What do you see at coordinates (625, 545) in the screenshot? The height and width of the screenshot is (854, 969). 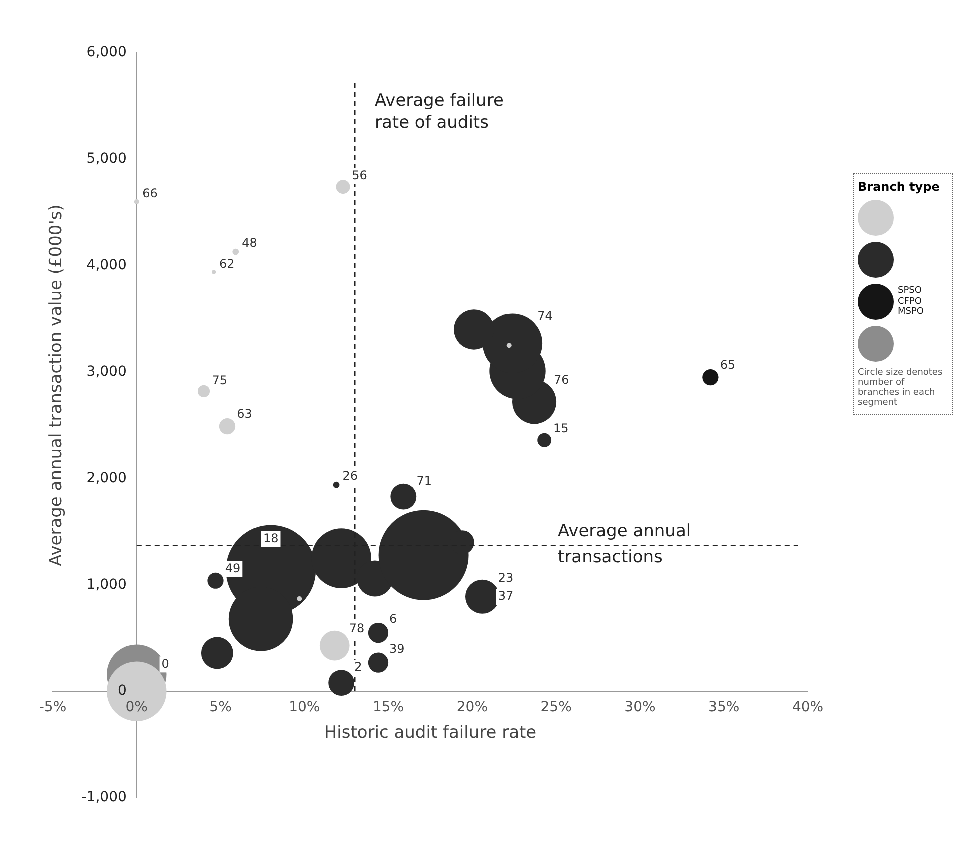 I see `ref-line-label: Average annual transactions` at bounding box center [625, 545].